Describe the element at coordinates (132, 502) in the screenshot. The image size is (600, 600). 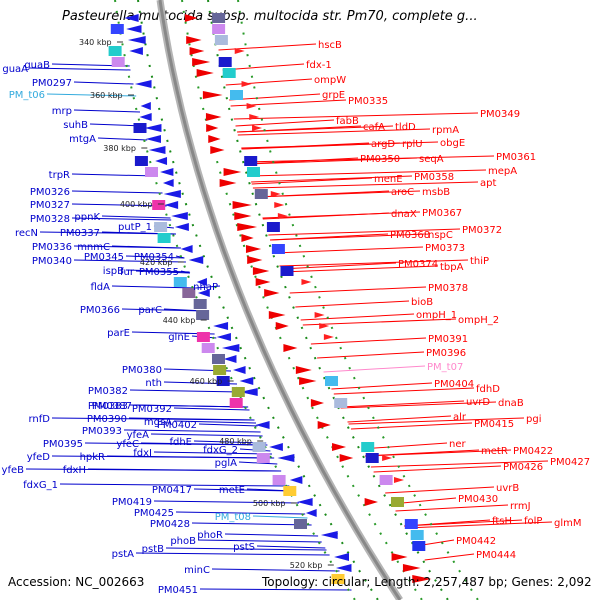
I see `gene-label-pm0419: PM0419` at that location.